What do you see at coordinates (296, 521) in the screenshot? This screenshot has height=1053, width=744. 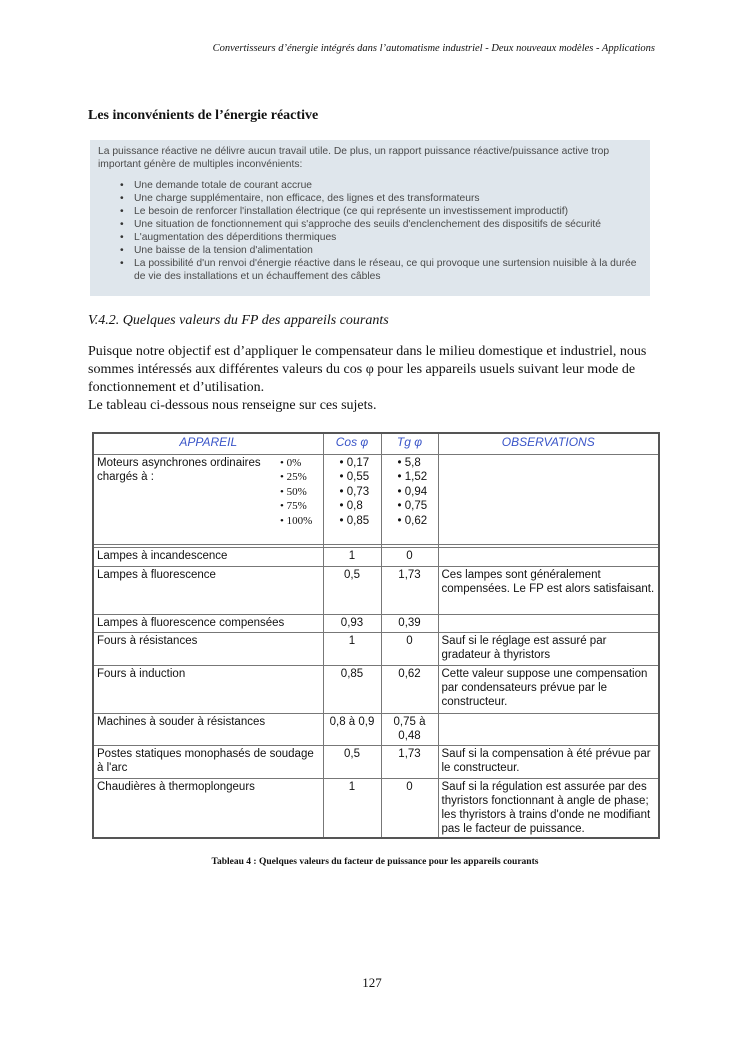 I see `load-level: 100%` at bounding box center [296, 521].